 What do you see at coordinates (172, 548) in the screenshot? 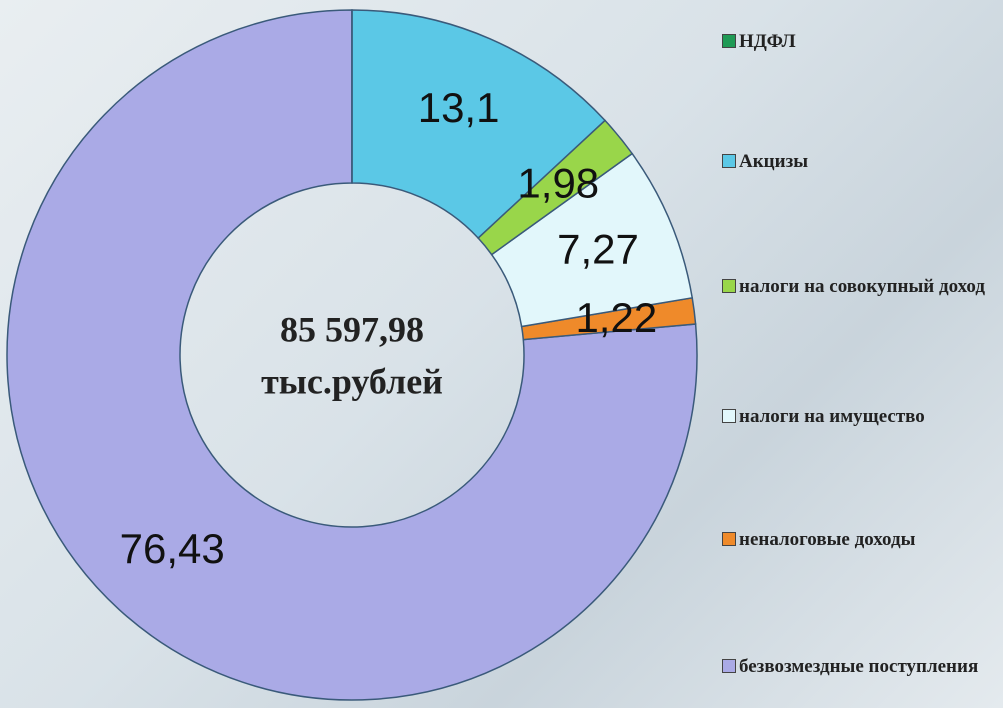
I see `data-label: 76,43` at bounding box center [172, 548].